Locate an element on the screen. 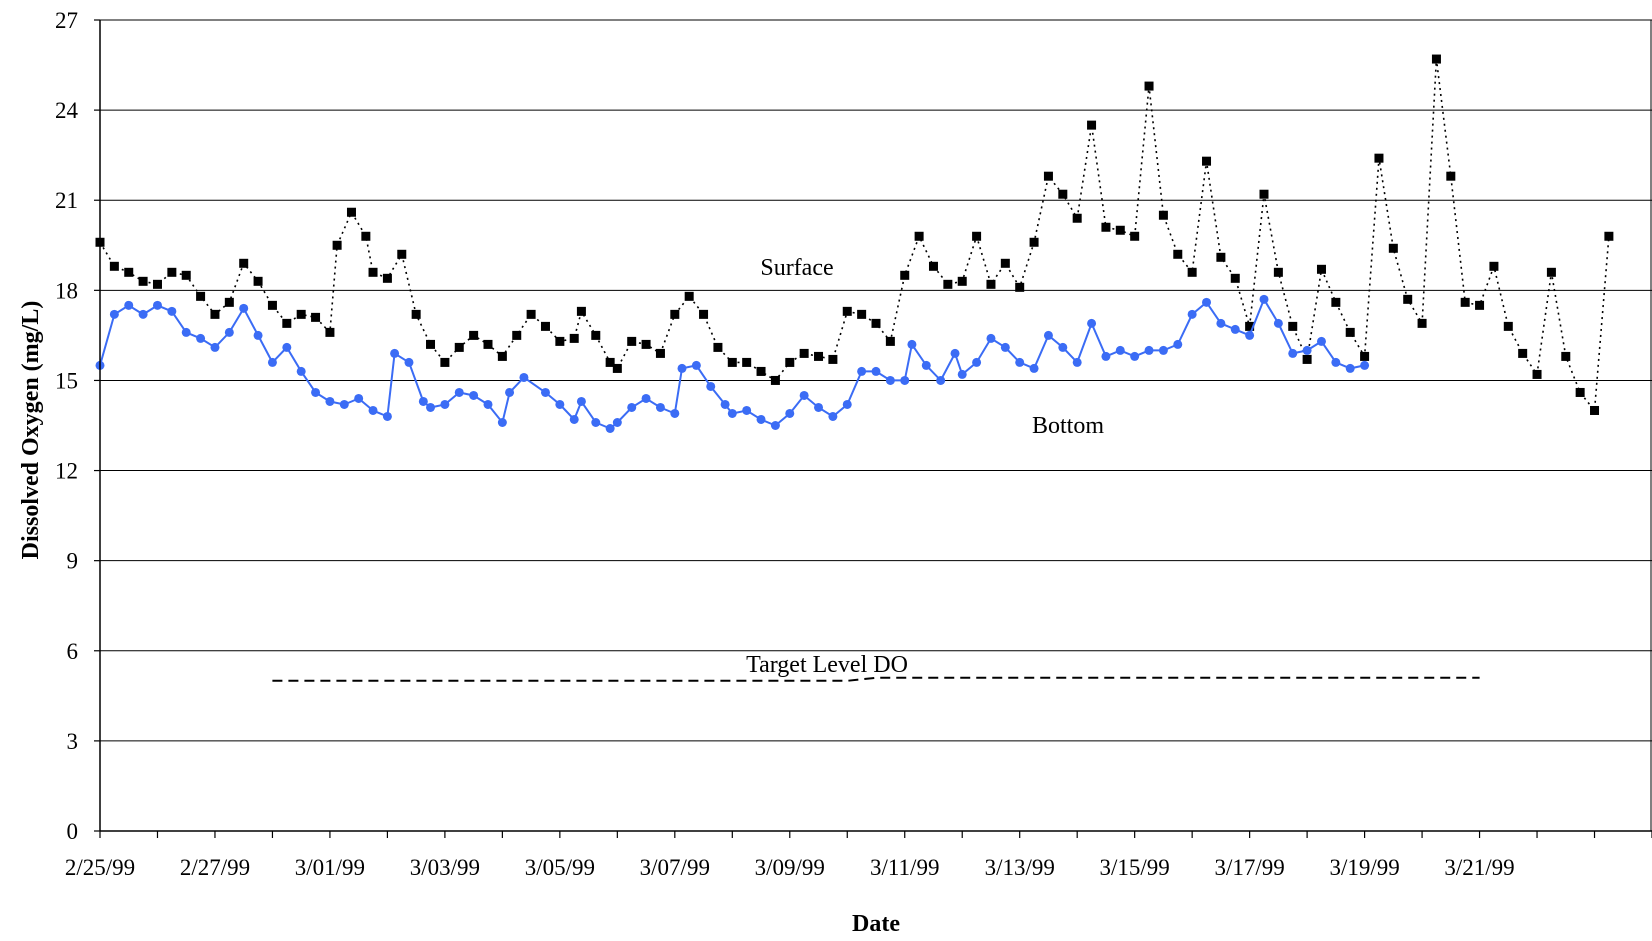 The width and height of the screenshot is (1652, 941). y-tick-label: 6 is located at coordinates (73, 651).